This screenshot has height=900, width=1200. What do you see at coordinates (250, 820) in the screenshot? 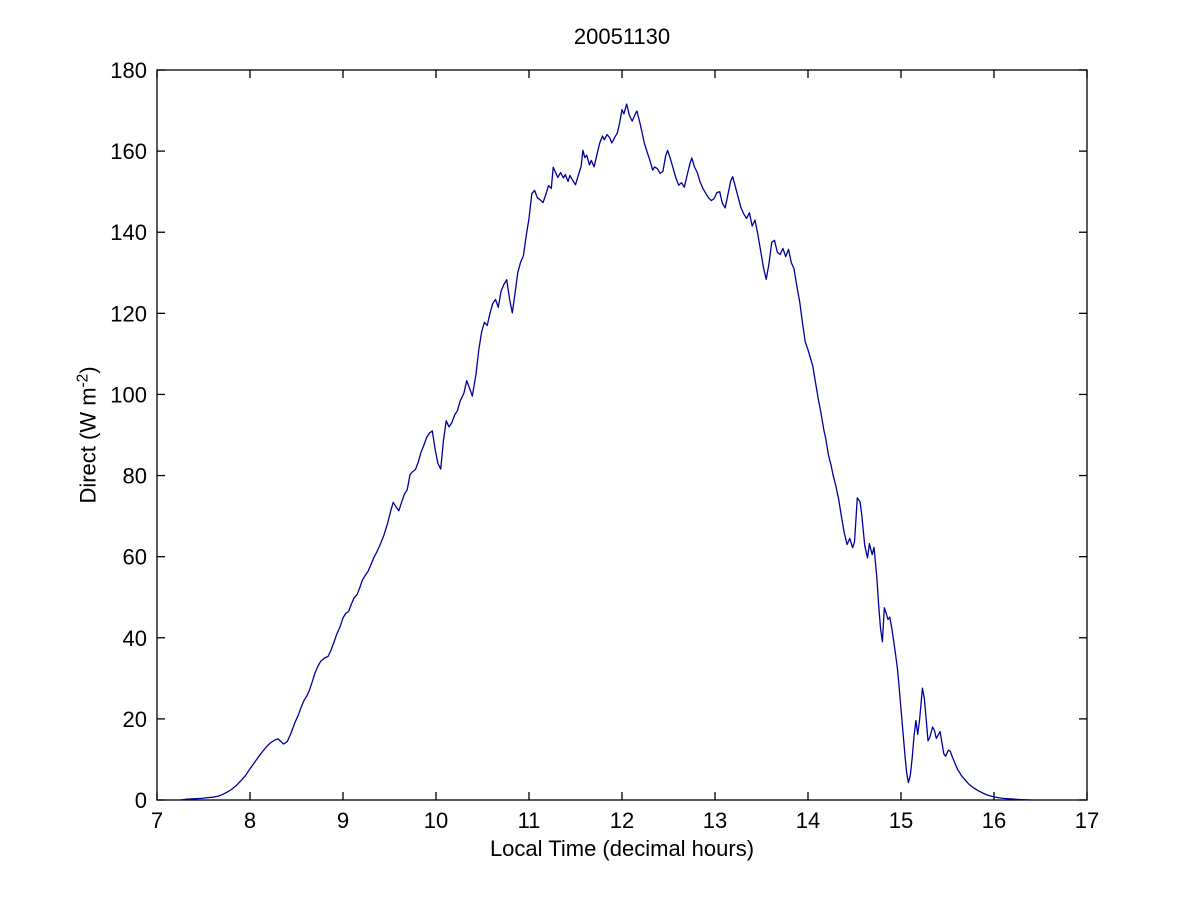
I see `x-tick-label: 8` at bounding box center [250, 820].